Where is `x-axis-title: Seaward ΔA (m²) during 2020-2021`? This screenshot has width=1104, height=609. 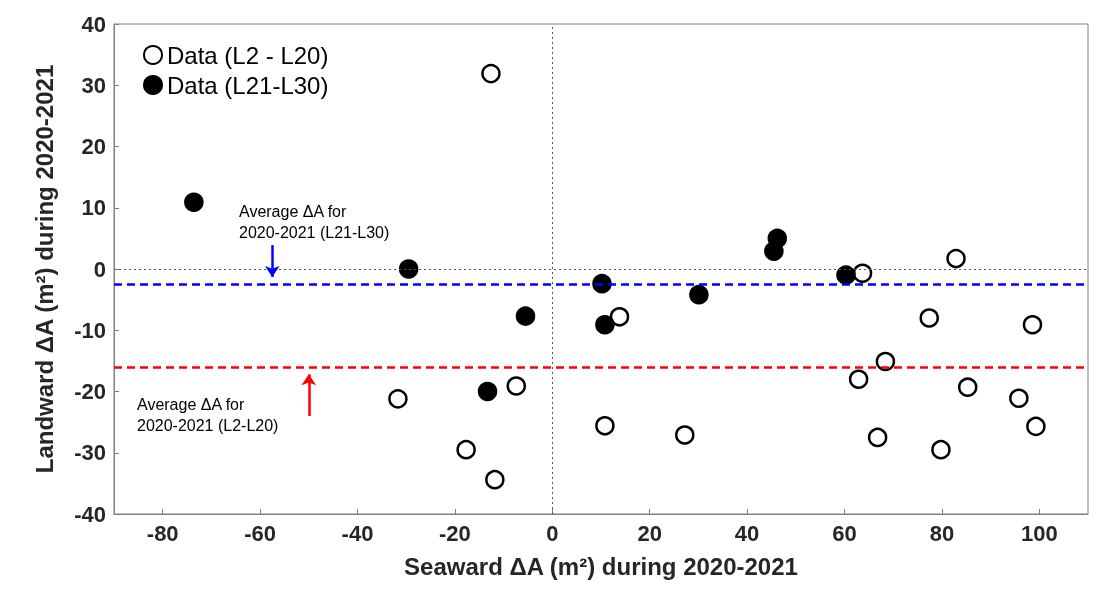 x-axis-title: Seaward ΔA (m²) during 2020-2021 is located at coordinates (601, 566).